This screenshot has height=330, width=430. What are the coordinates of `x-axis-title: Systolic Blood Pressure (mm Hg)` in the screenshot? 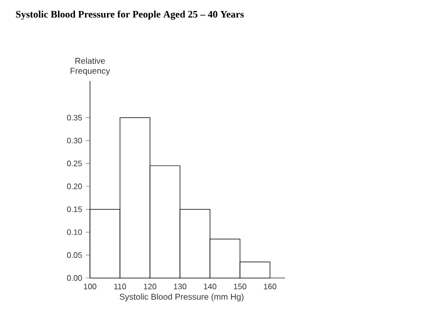 It's located at (182, 298).